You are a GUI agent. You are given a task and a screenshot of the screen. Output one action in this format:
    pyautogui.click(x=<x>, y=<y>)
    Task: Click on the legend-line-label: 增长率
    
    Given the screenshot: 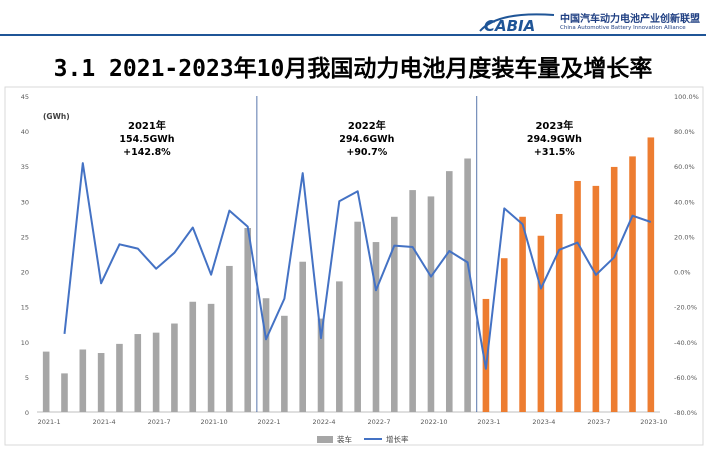 What is the action you would take?
    pyautogui.click(x=397, y=439)
    